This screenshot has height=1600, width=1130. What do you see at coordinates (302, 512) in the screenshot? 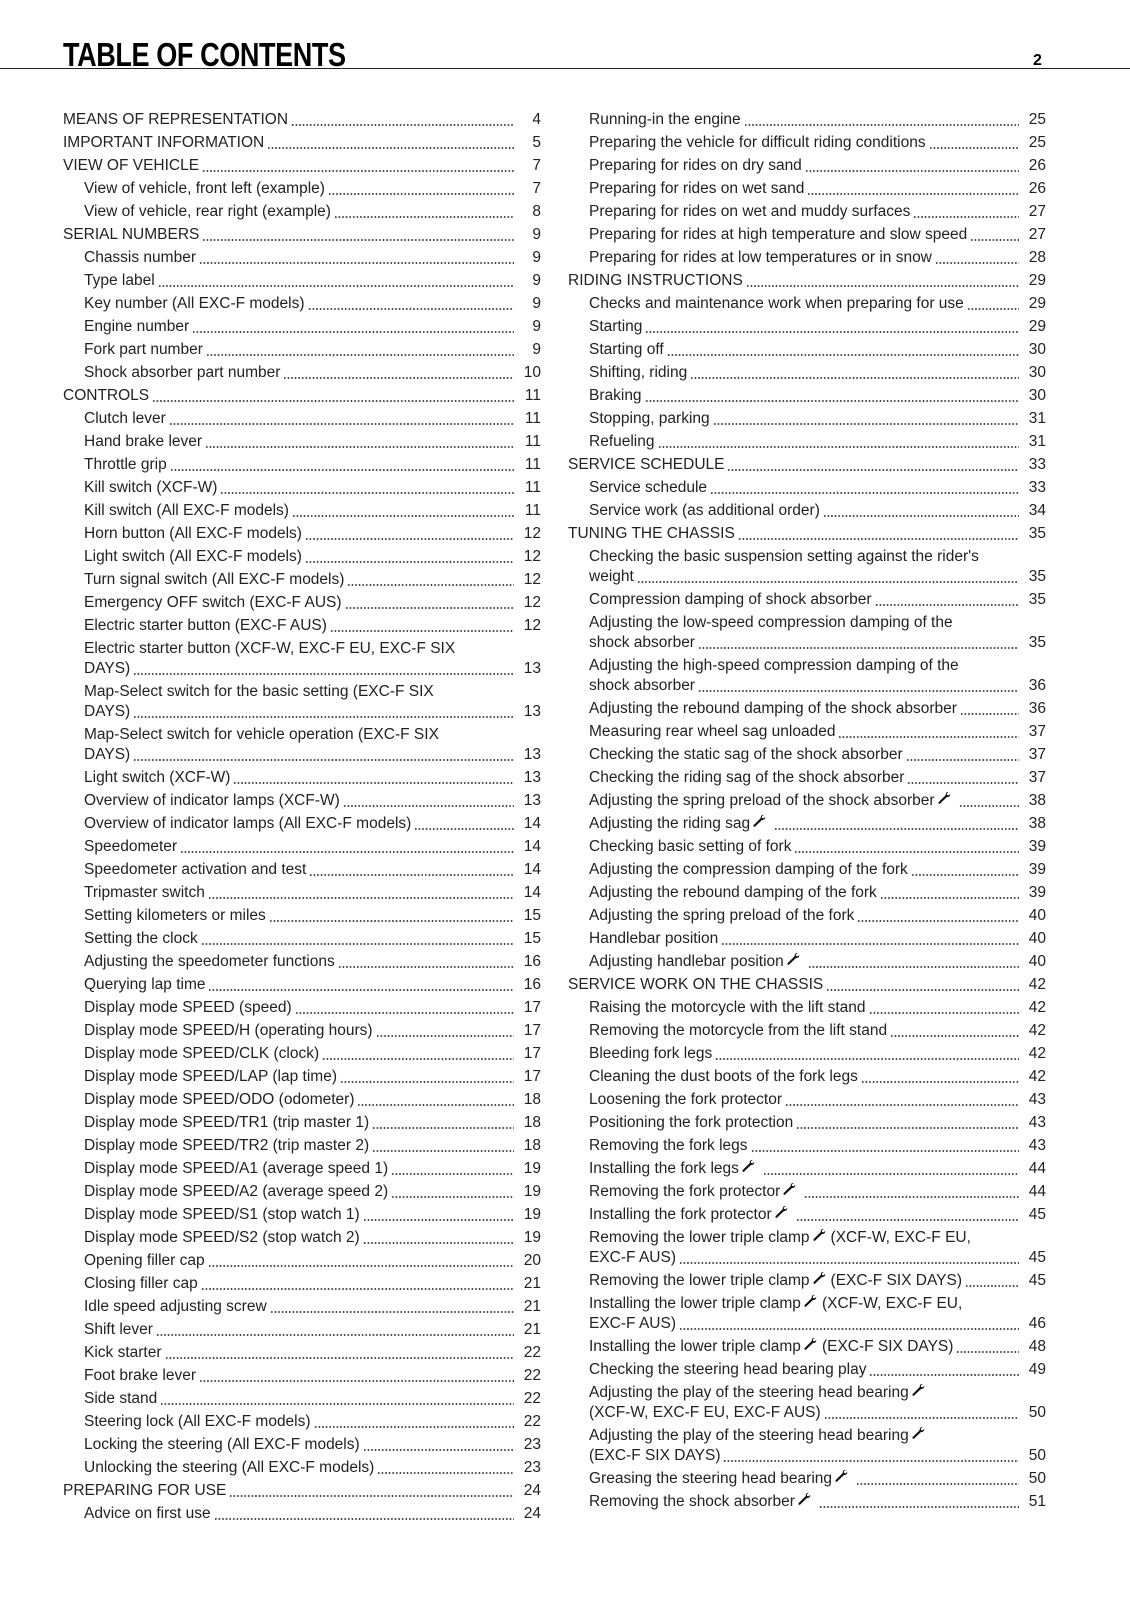
I see `toc-subsection-entry: Kill switch (All EXC-F models) 11` at bounding box center [302, 512].